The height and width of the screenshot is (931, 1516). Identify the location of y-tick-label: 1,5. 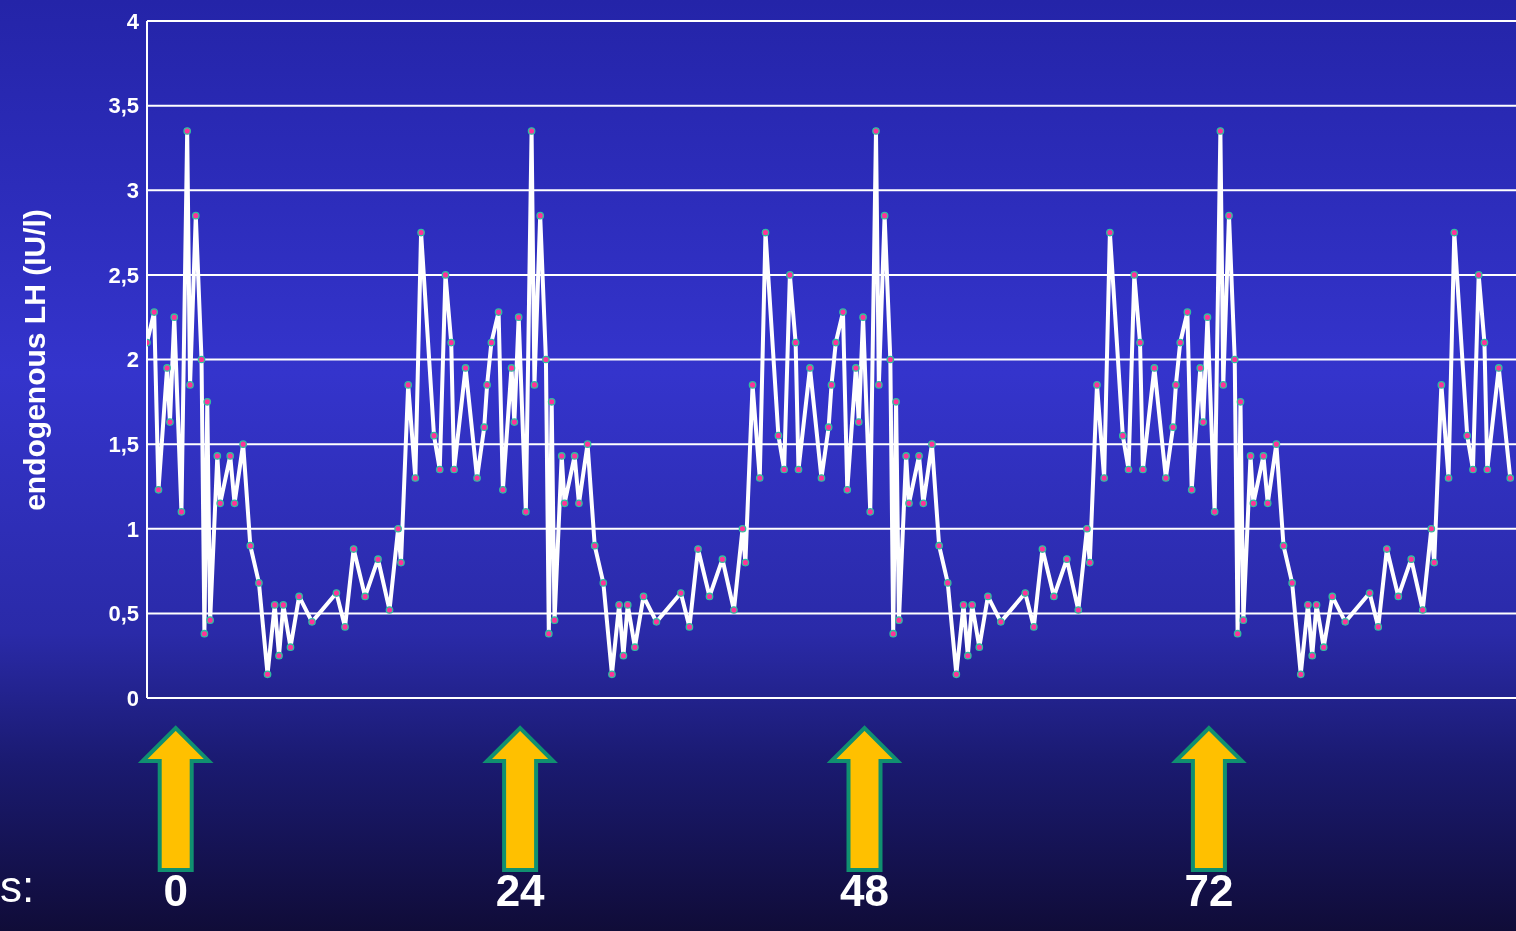
(123, 444).